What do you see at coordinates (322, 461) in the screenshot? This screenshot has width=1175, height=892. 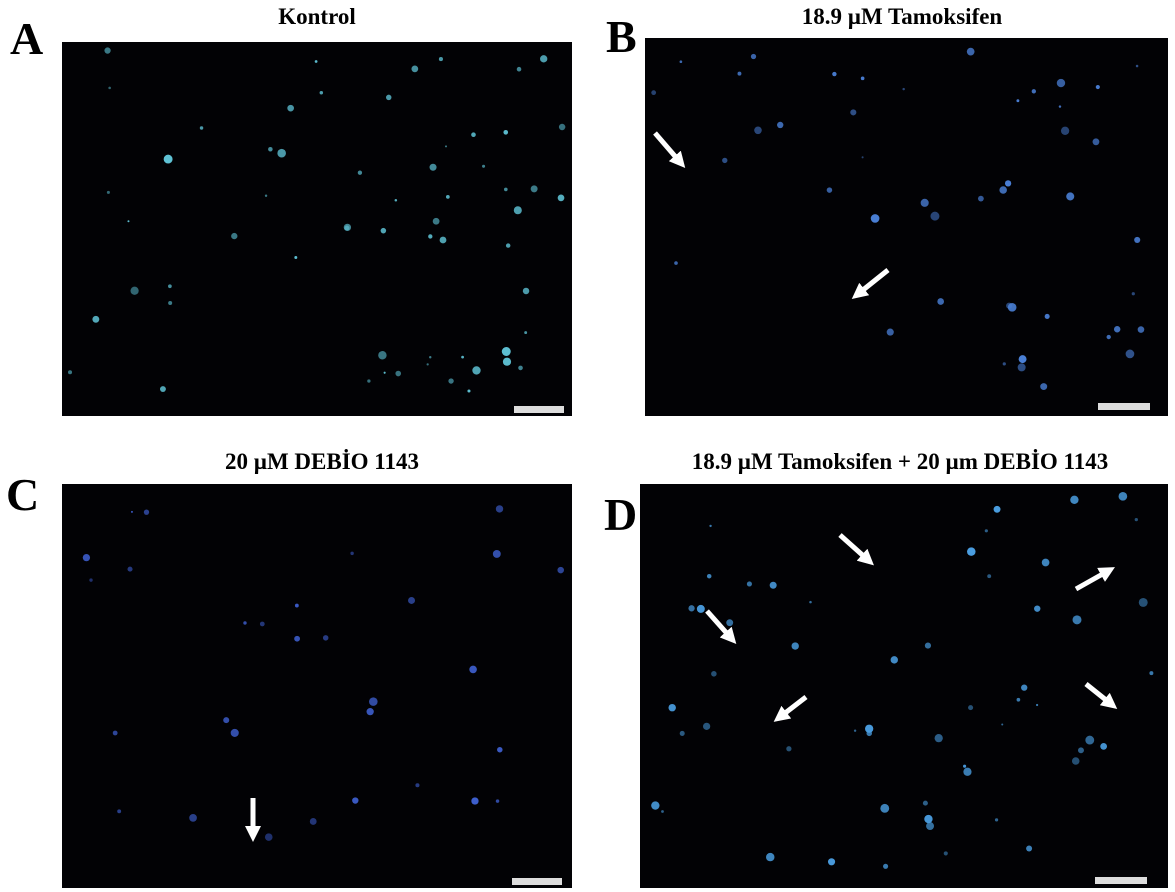 I see `panel-title: 20 µM DEBİO 1143` at bounding box center [322, 461].